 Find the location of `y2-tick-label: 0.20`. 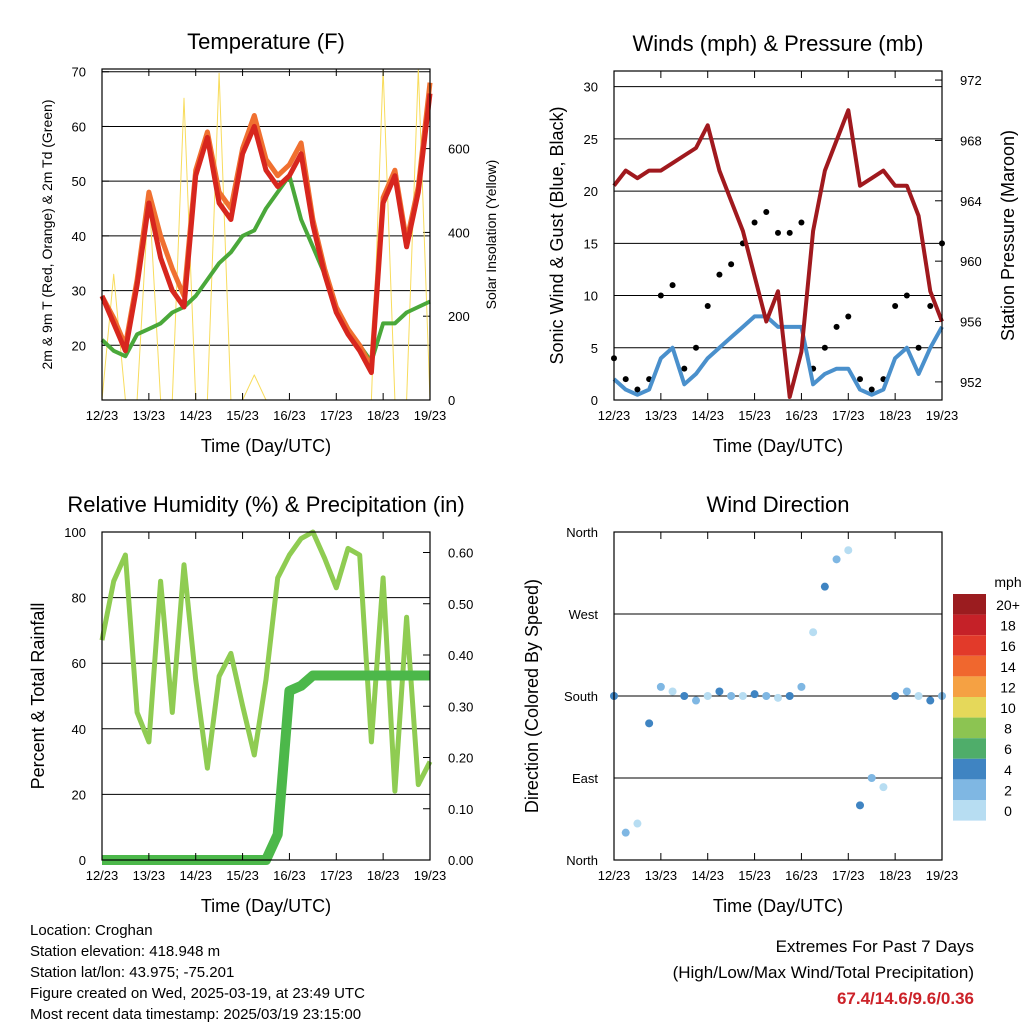

y2-tick-label: 0.20 is located at coordinates (460, 758).